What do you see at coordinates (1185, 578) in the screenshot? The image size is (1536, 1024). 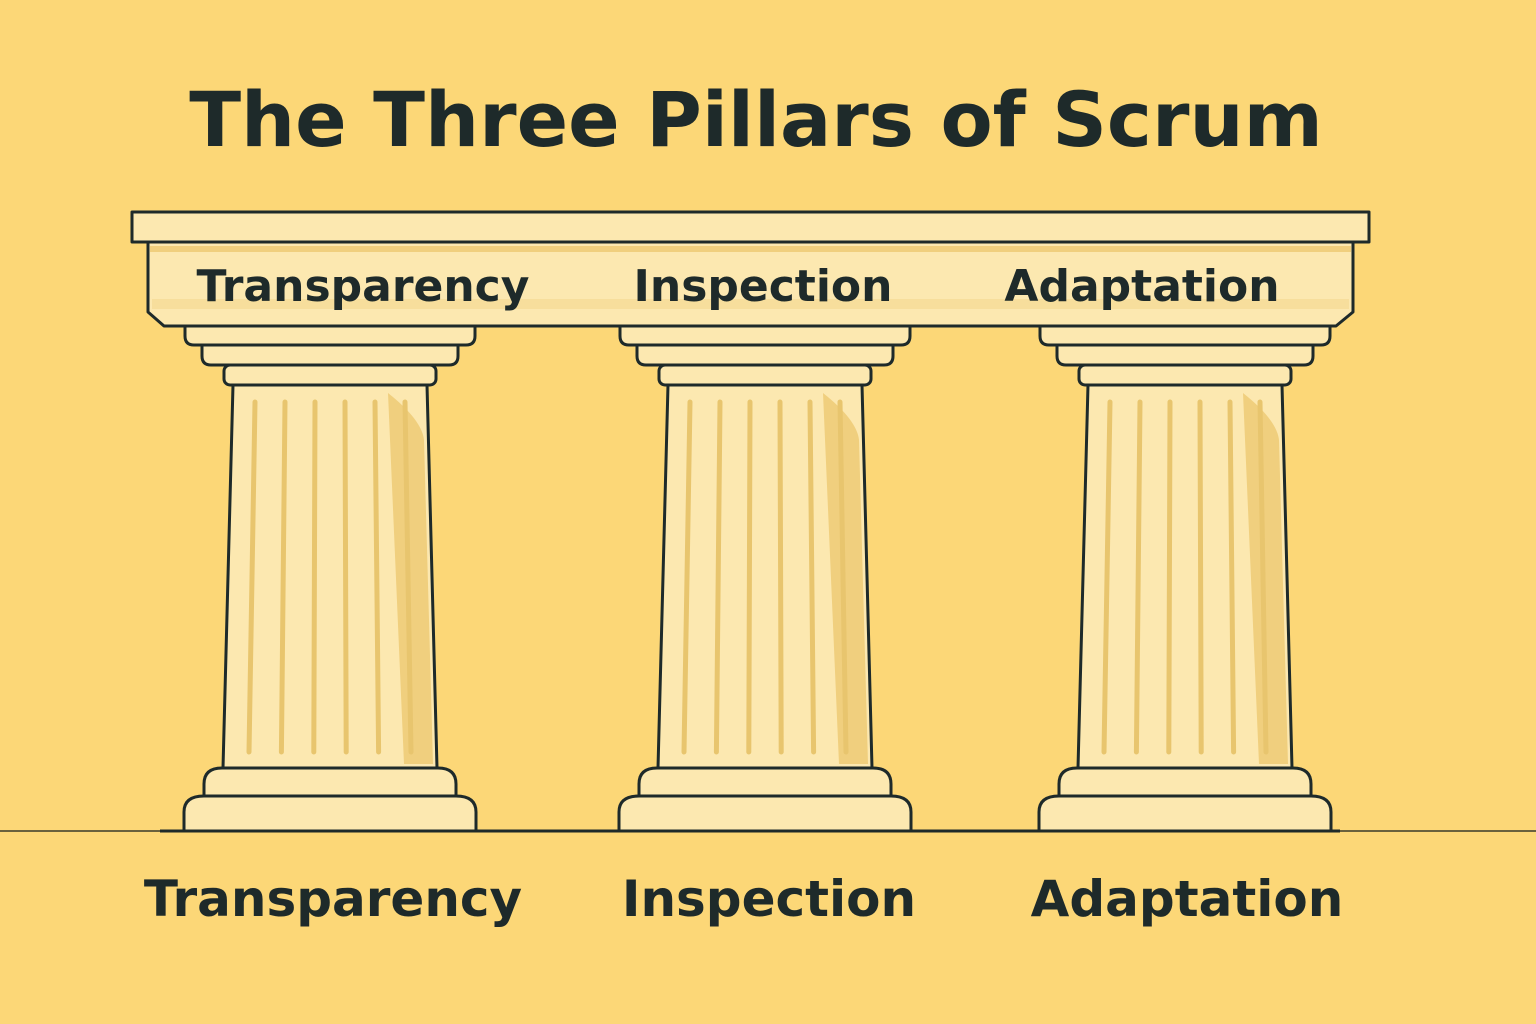 I see `pillar-adaptation` at bounding box center [1185, 578].